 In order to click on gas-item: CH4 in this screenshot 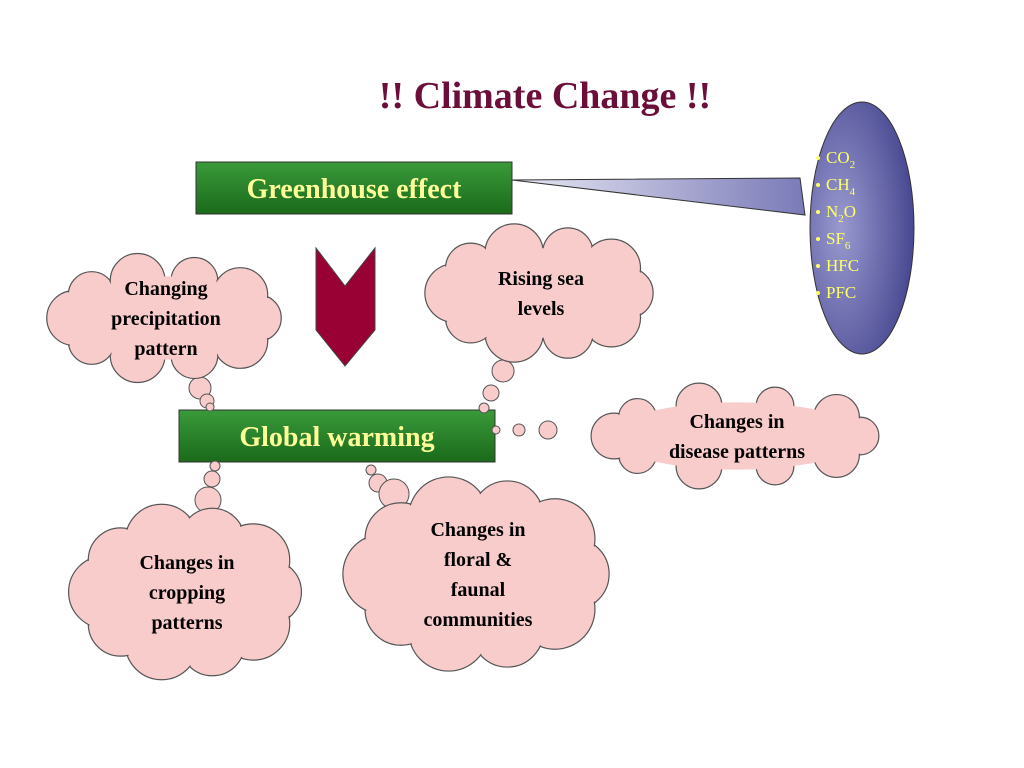, I will do `click(841, 186)`.